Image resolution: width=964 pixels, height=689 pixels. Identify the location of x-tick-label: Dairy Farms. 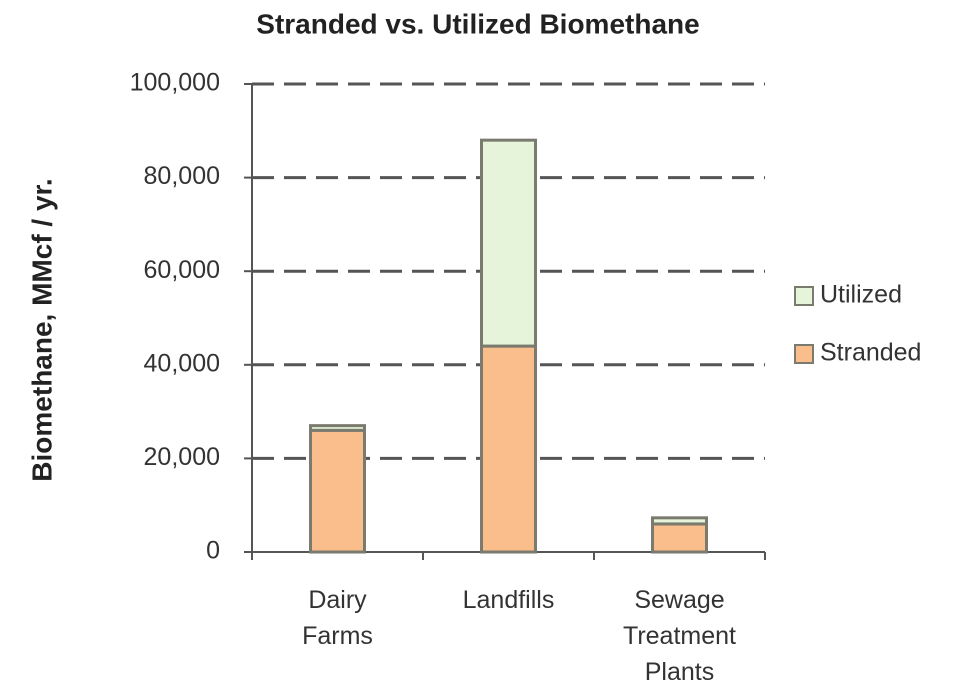
(337, 618).